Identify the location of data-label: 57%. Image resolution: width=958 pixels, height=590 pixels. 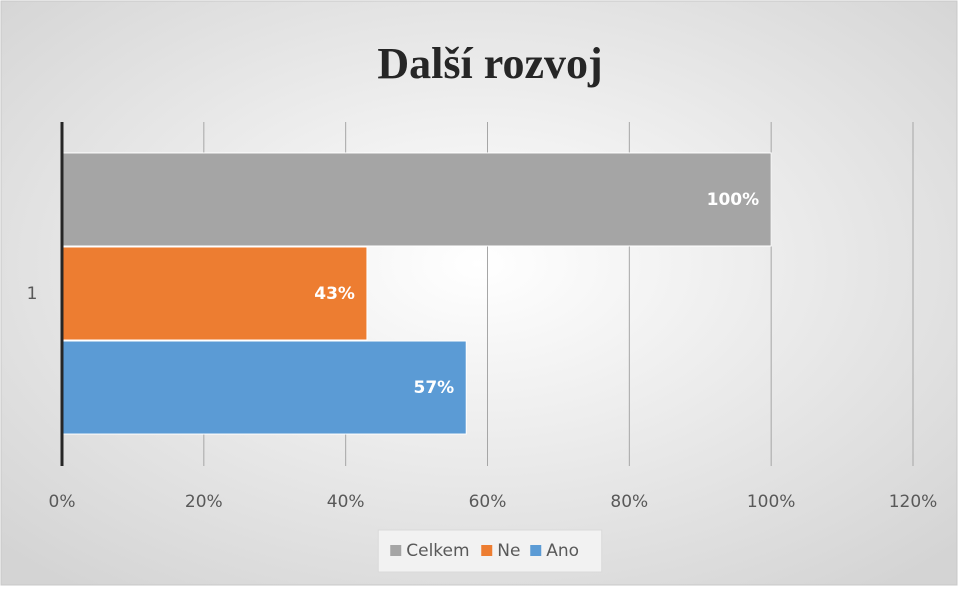
(434, 388).